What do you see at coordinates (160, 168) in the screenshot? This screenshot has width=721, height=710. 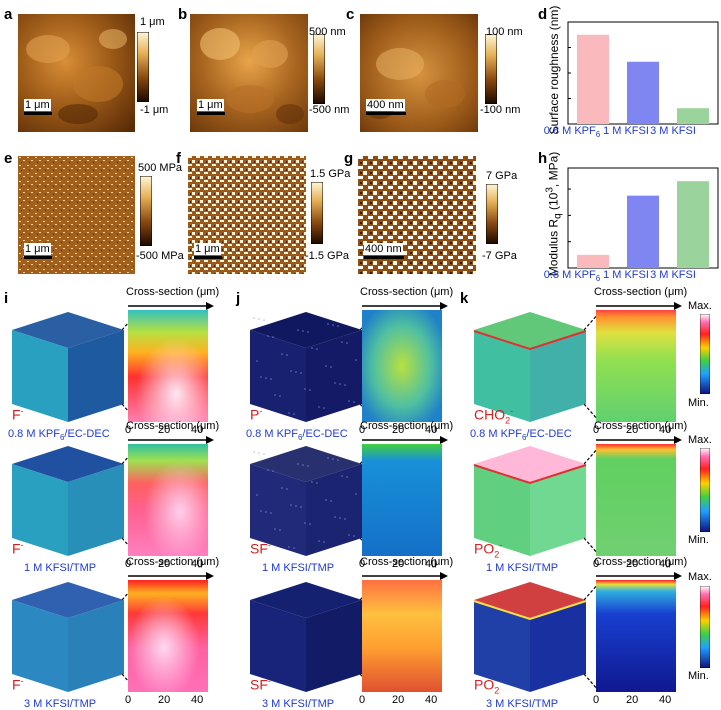 I see `colorbar-max-e: 500 MPa` at bounding box center [160, 168].